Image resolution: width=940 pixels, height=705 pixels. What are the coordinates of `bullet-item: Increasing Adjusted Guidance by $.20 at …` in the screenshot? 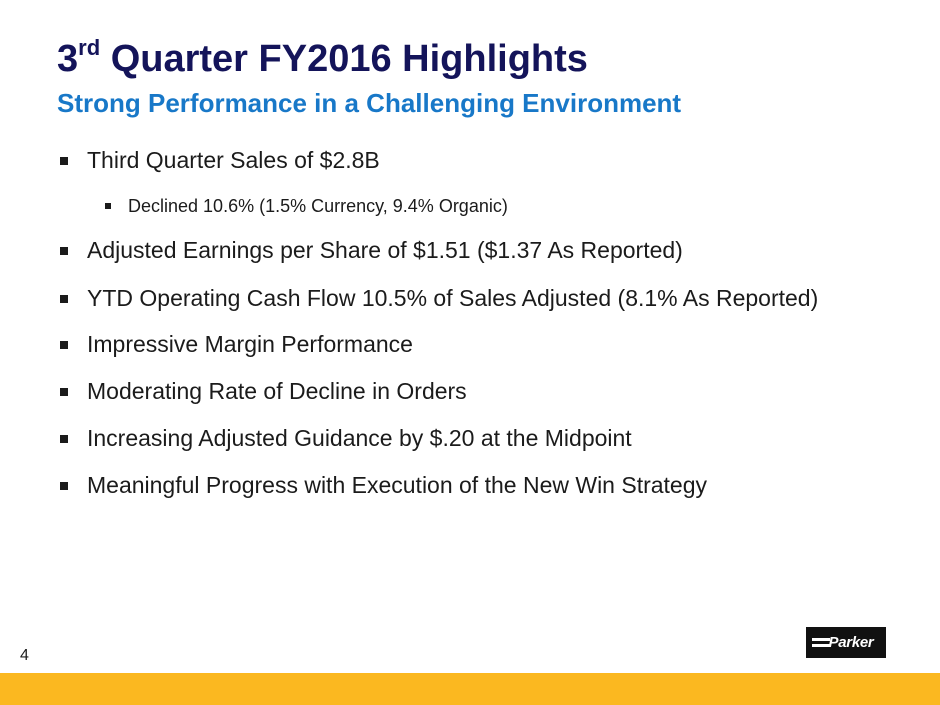 It's located at (346, 438).